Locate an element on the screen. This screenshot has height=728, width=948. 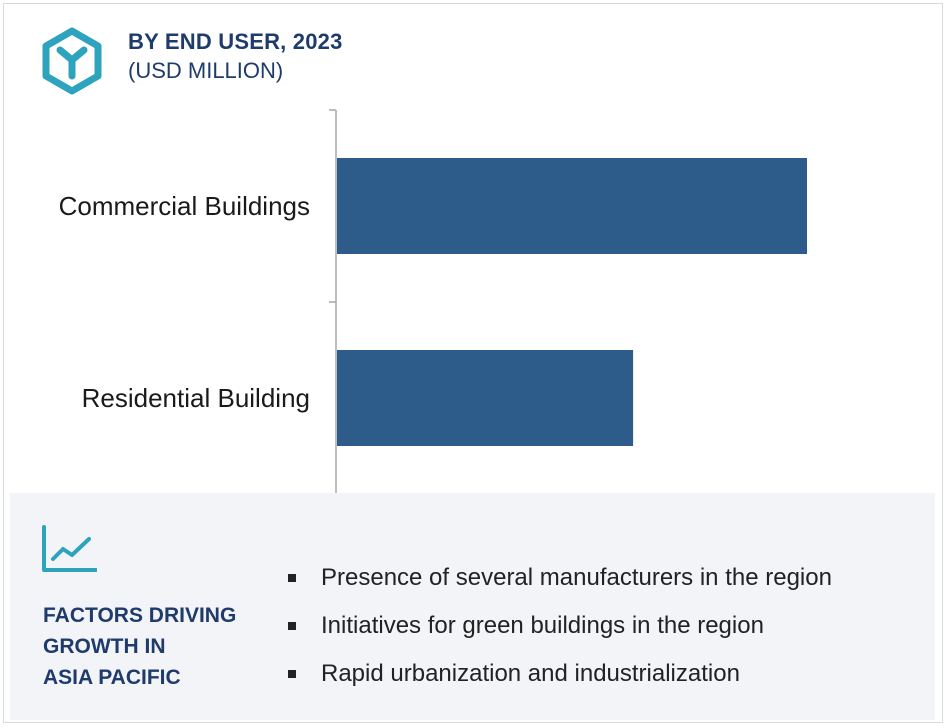
factor-item: Rapid urbanization and industrialization is located at coordinates (559, 683).